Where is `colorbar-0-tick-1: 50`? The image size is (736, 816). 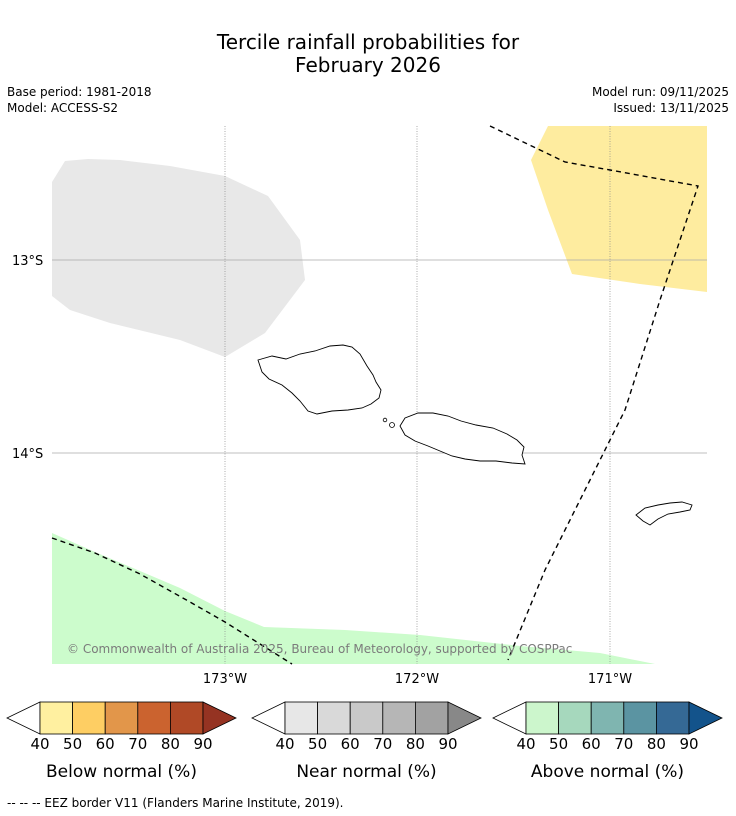
colorbar-0-tick-1: 50 is located at coordinates (72, 744).